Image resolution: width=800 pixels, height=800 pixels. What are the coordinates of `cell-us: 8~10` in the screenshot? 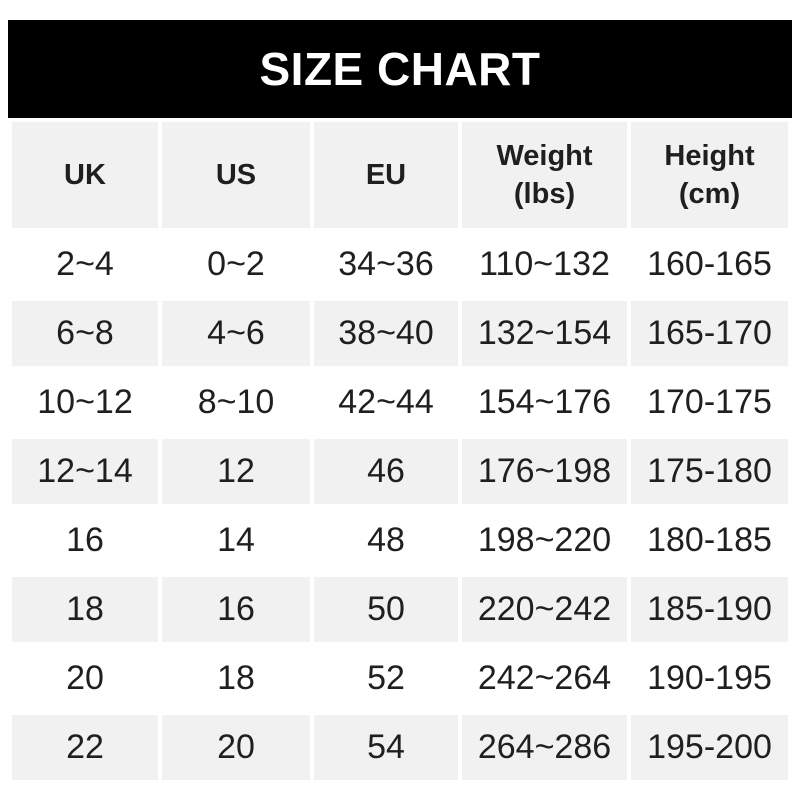 It's located at (236, 402).